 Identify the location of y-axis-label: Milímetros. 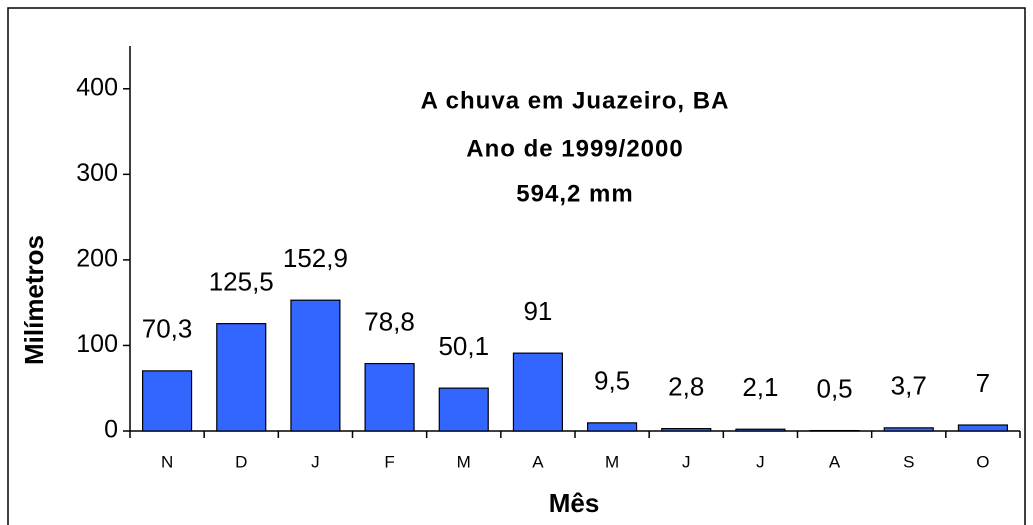
(34, 300).